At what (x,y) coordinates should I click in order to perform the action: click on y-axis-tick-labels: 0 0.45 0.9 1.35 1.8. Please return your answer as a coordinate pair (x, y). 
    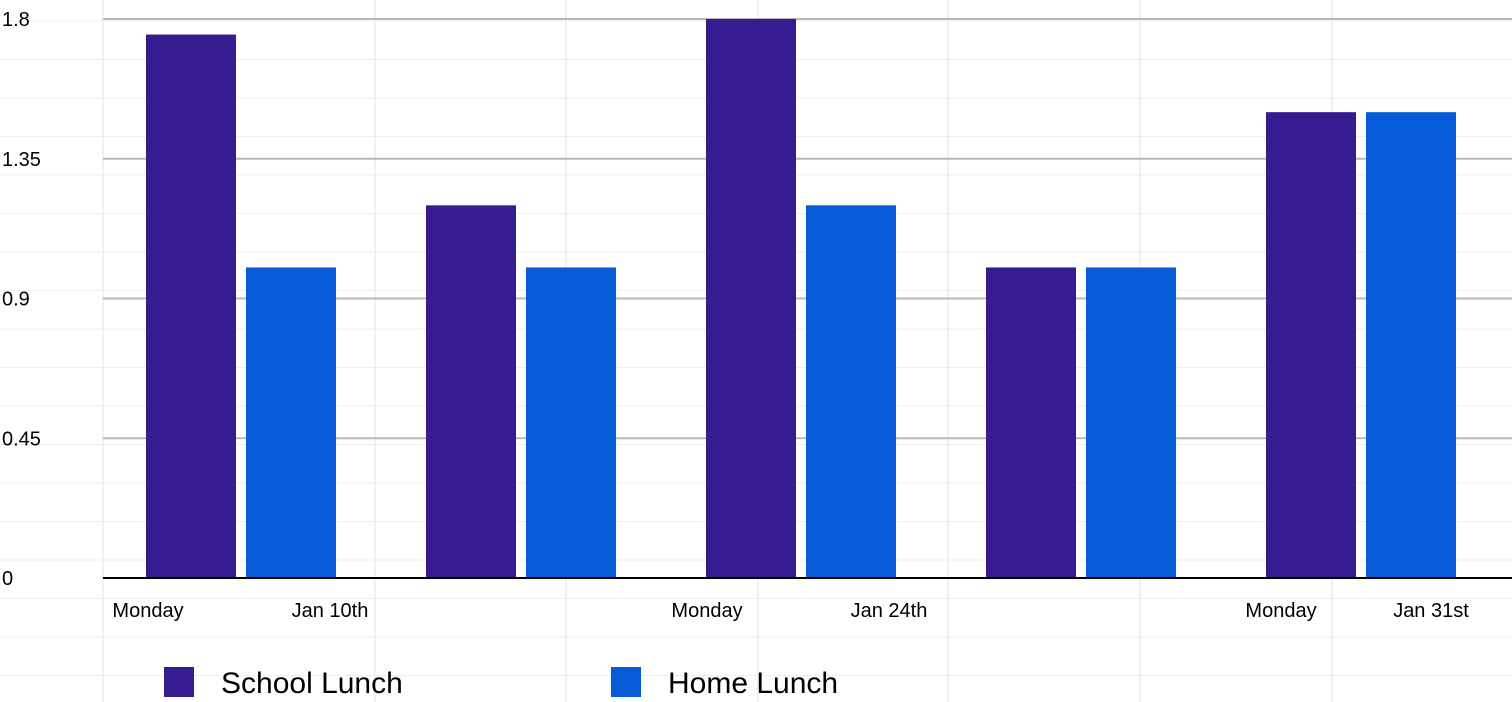
    Looking at the image, I should click on (21, 299).